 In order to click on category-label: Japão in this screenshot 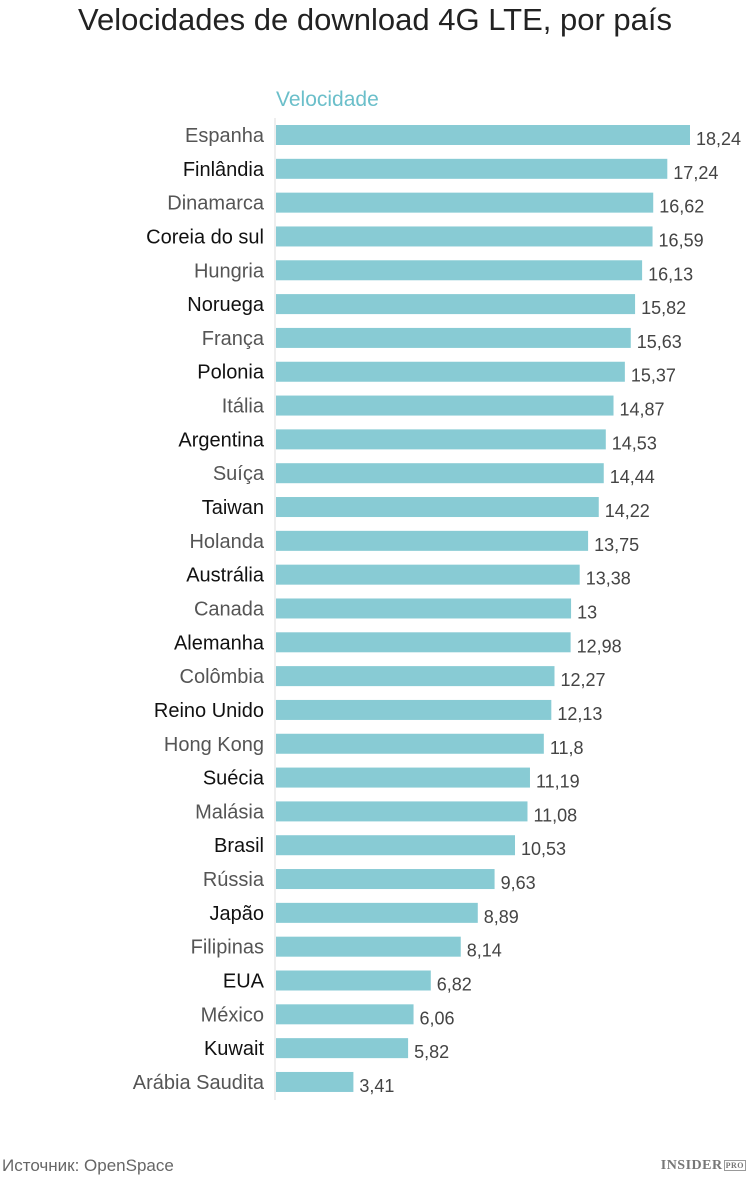, I will do `click(237, 914)`.